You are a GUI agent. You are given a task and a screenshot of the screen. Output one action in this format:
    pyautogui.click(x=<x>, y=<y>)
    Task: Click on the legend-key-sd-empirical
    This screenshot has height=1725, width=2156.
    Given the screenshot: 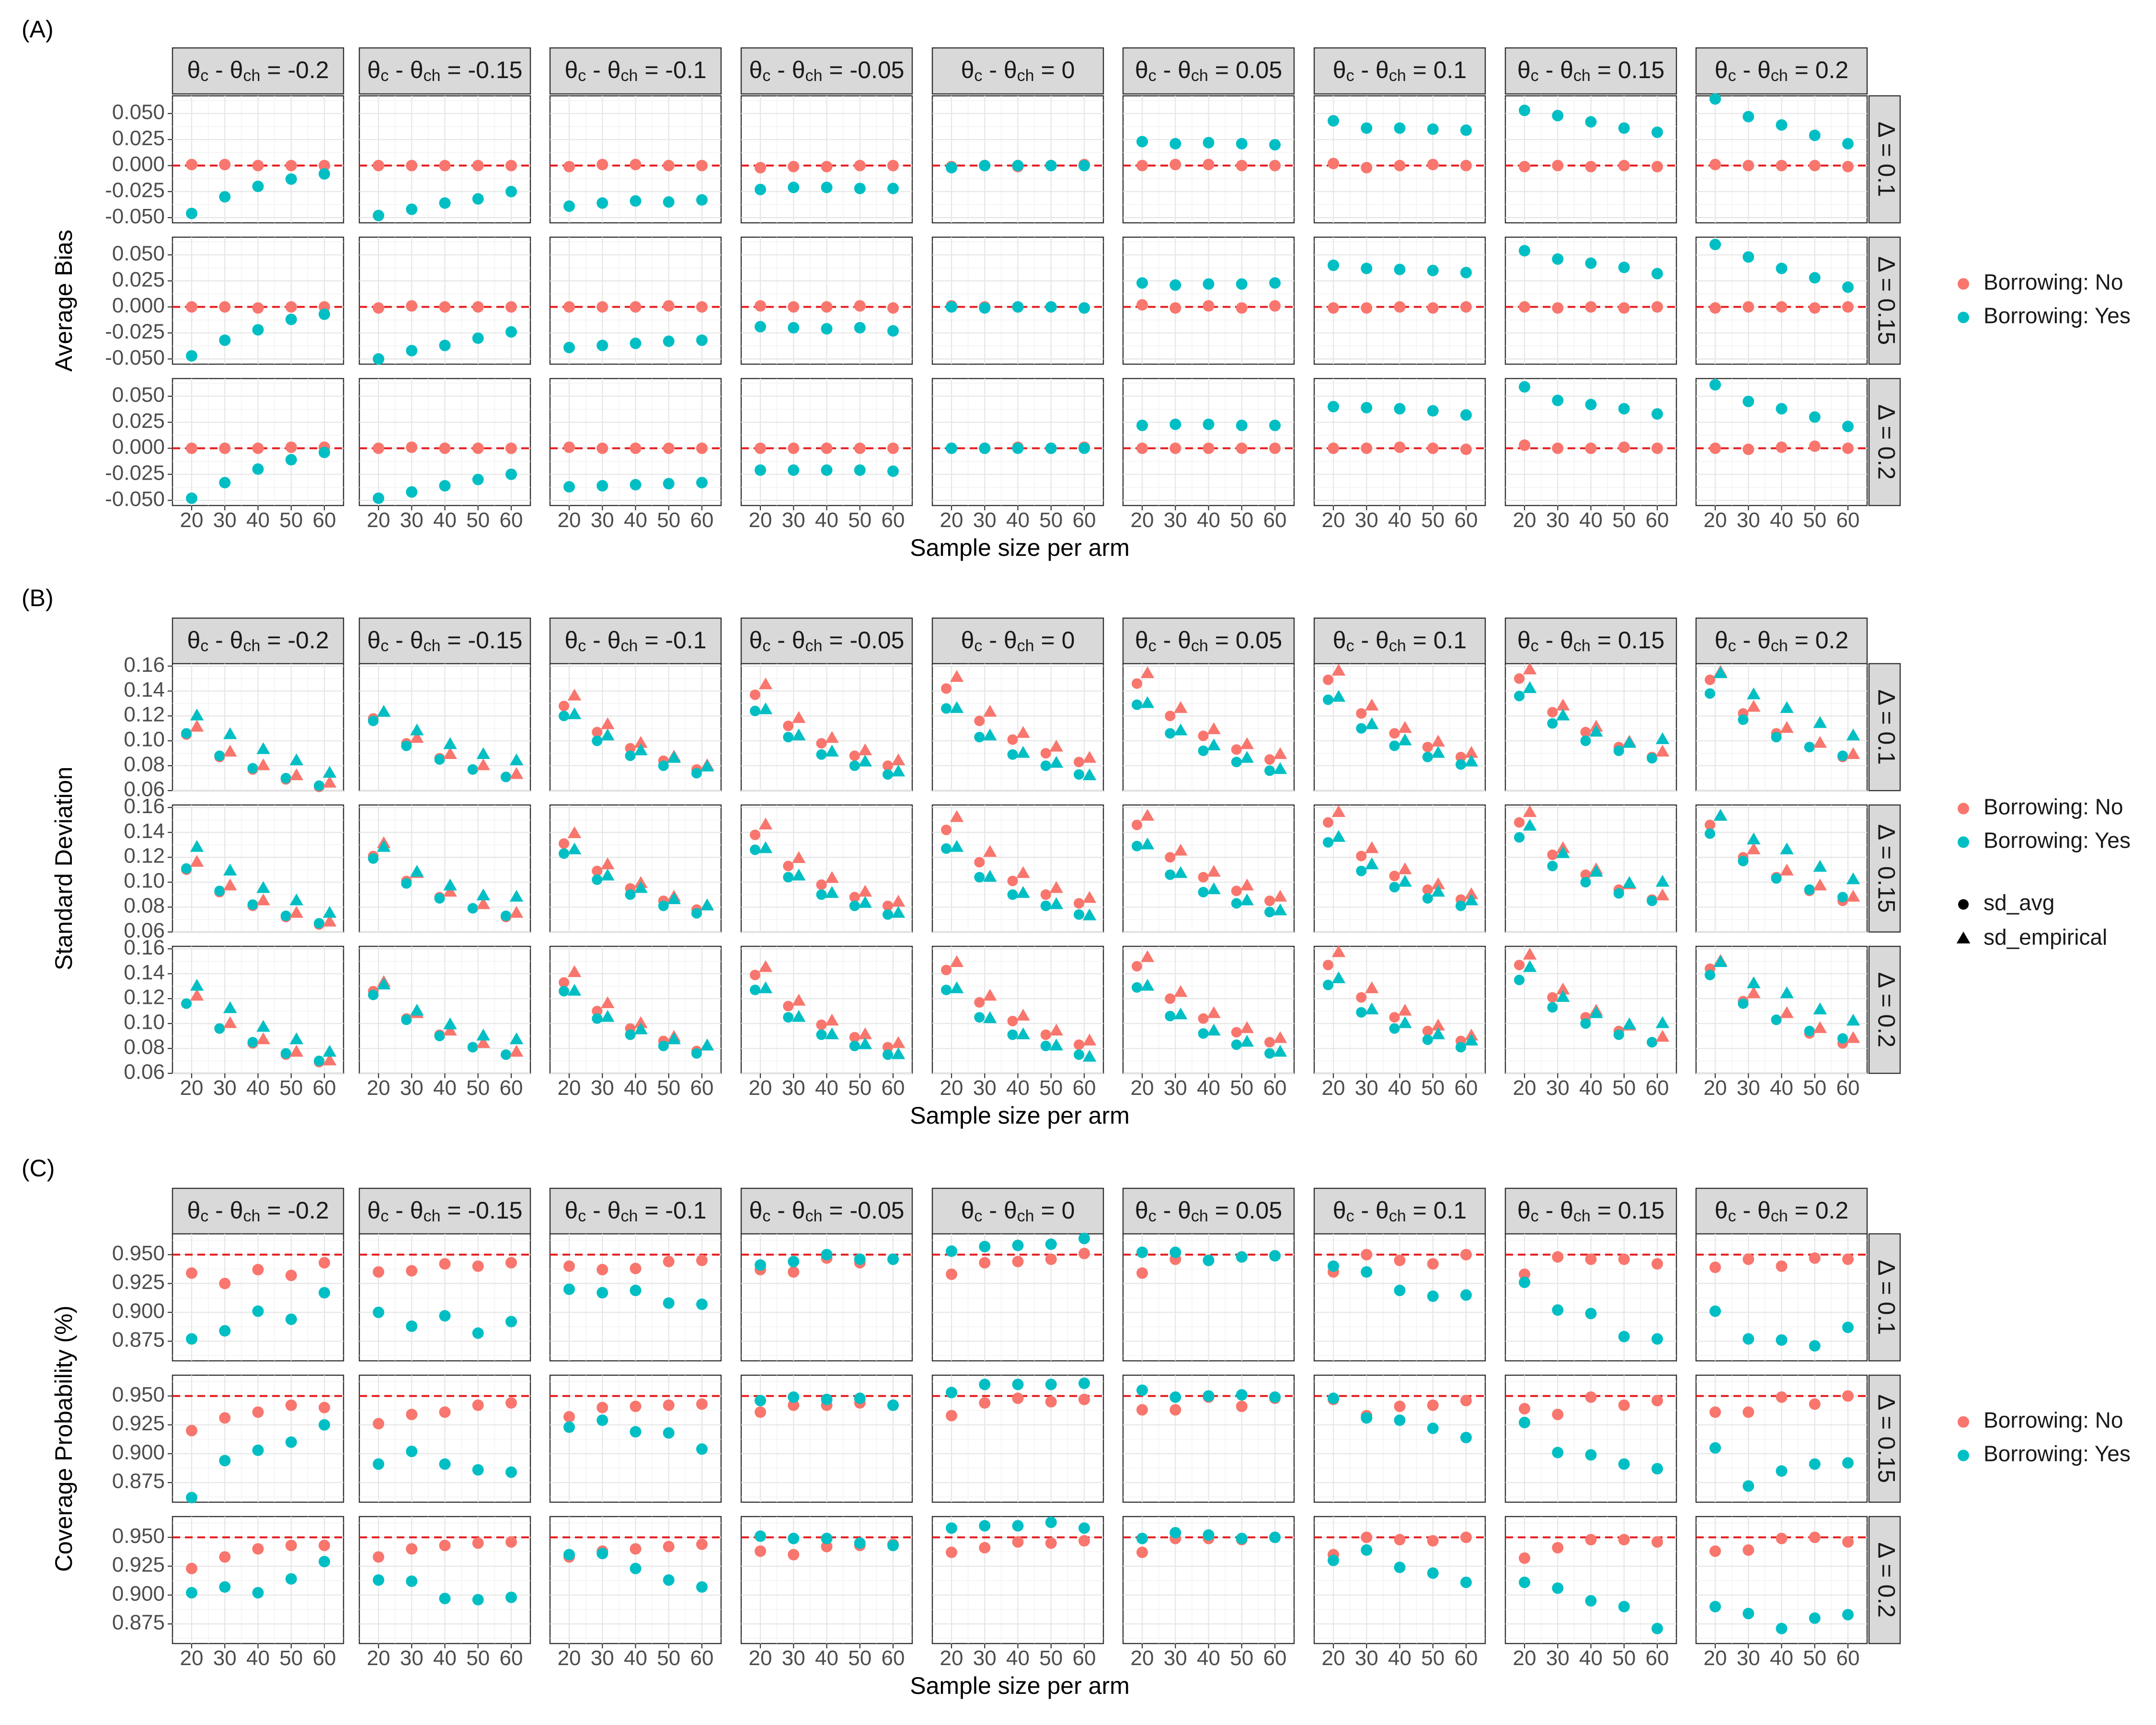 What is the action you would take?
    pyautogui.click(x=1964, y=937)
    